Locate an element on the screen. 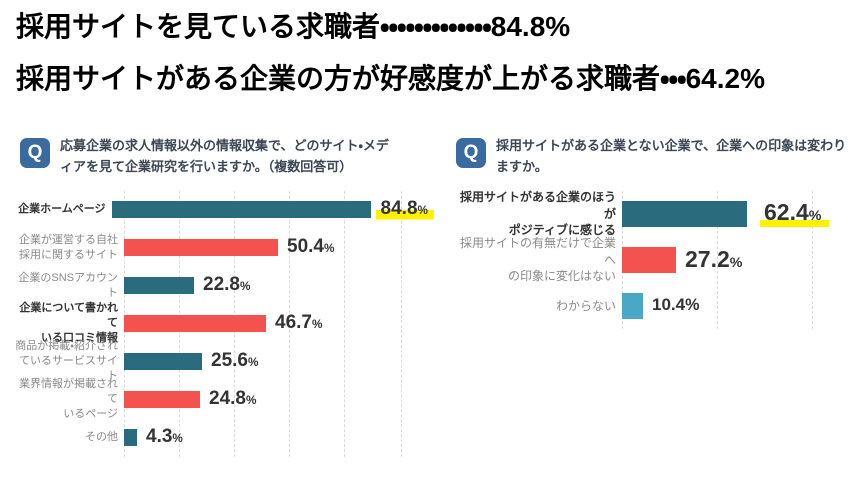 The image size is (860, 491). category-label: 企業ホームページ is located at coordinates (62, 209).